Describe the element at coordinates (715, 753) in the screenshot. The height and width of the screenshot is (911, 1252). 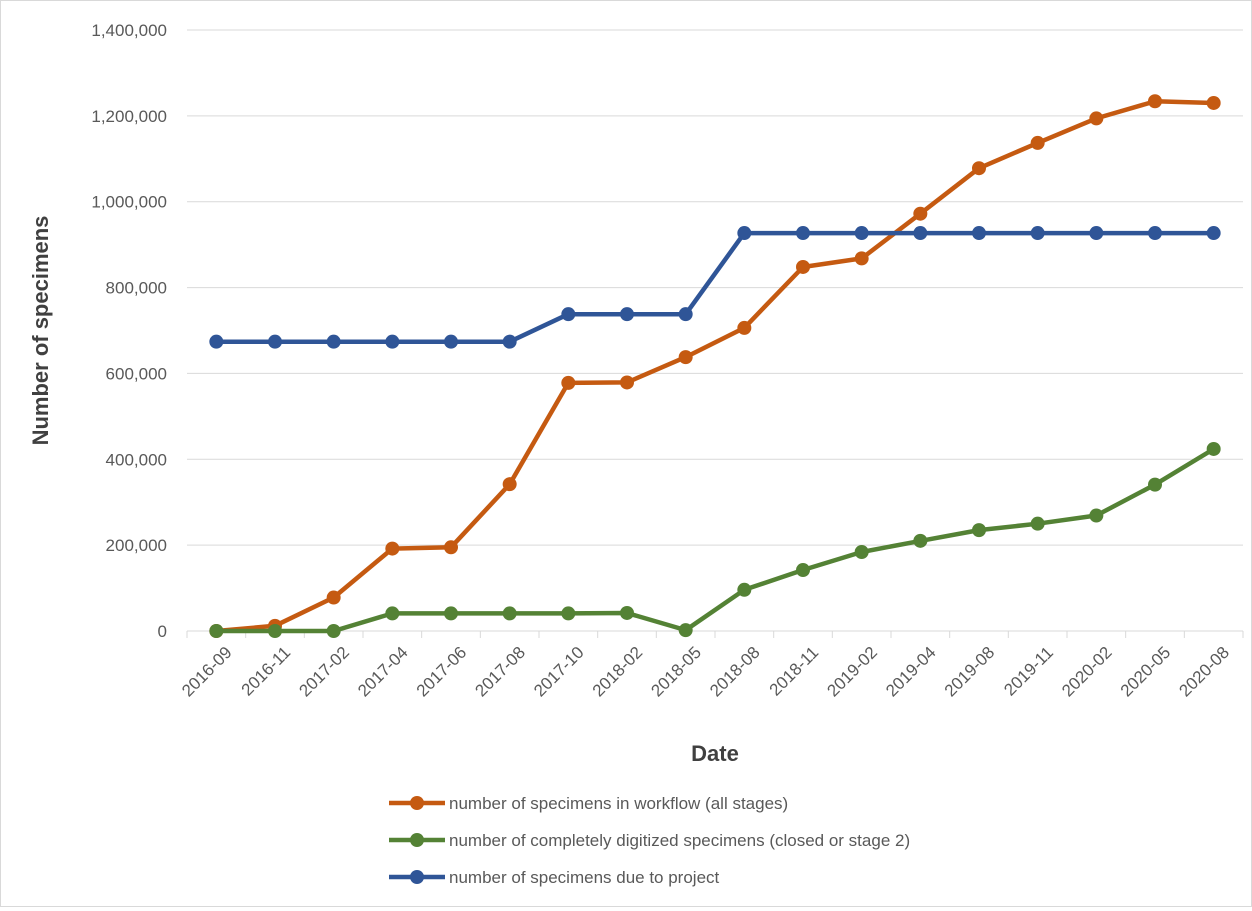
I see `x-axis-title: Date` at that location.